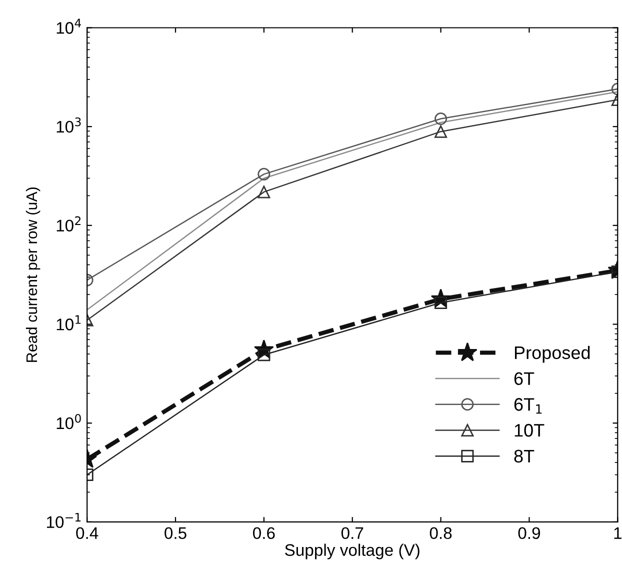 The image size is (622, 578). I want to click on y-tick-label: 10$^{0}$, so click(68, 422).